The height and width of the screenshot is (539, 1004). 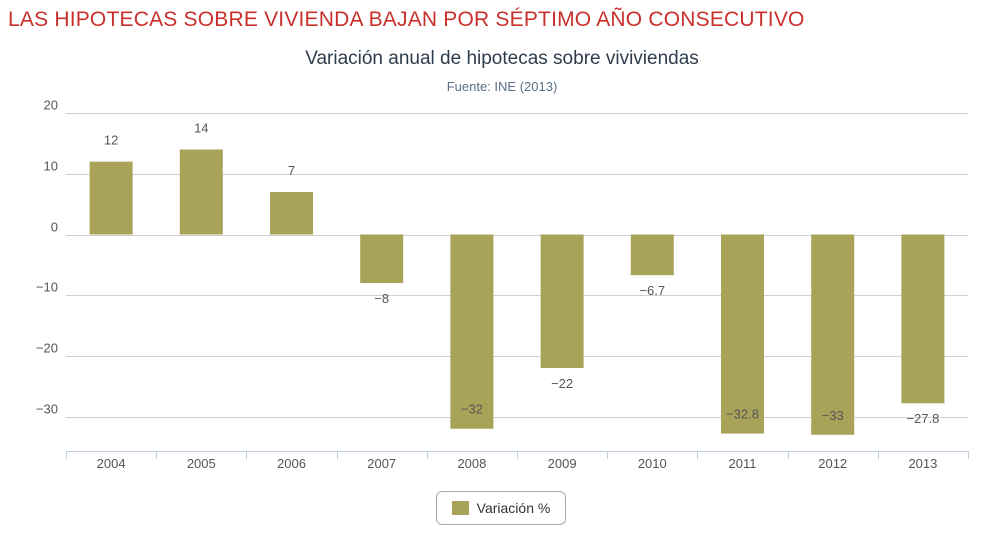 What do you see at coordinates (51, 166) in the screenshot?
I see `y-tick-label: 10` at bounding box center [51, 166].